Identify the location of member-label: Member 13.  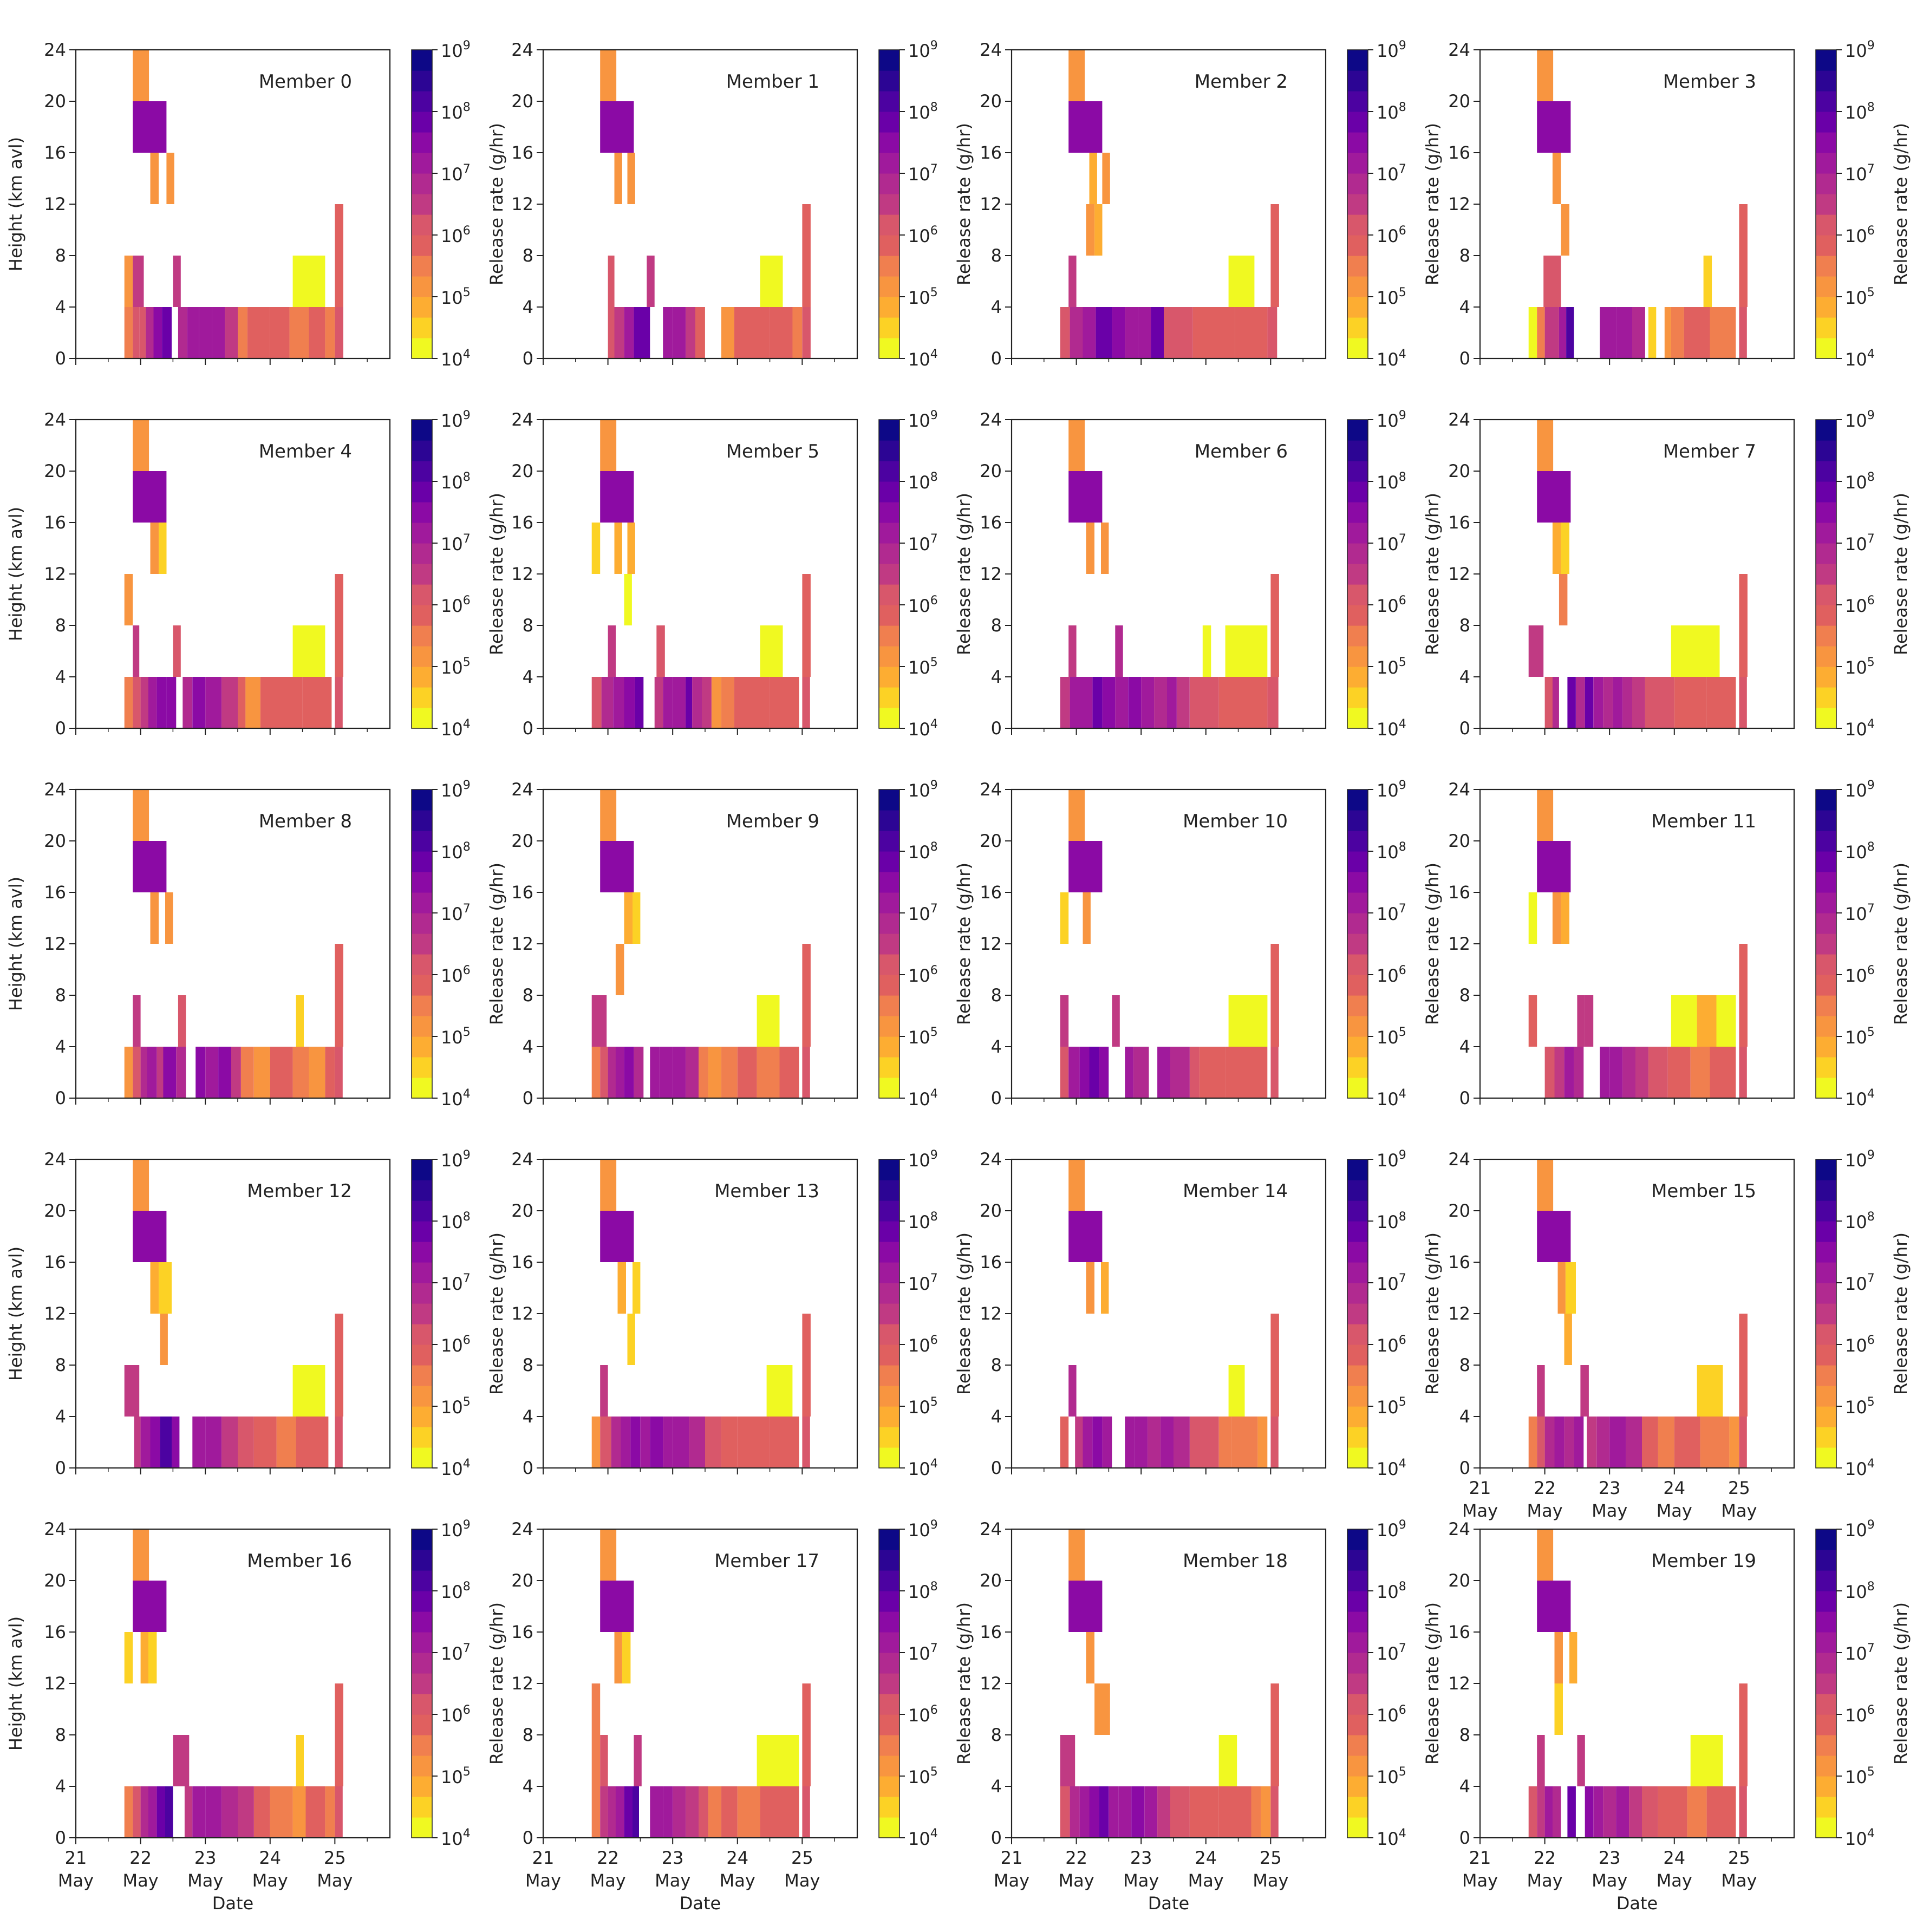
(766, 1191).